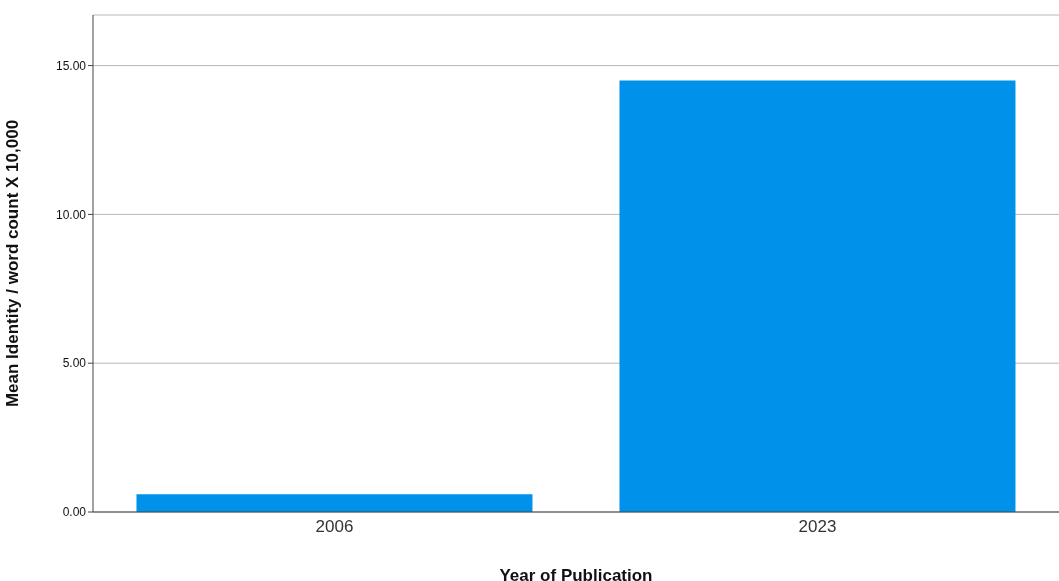 The height and width of the screenshot is (581, 1059). I want to click on y-tick-label: 0.00, so click(74, 512).